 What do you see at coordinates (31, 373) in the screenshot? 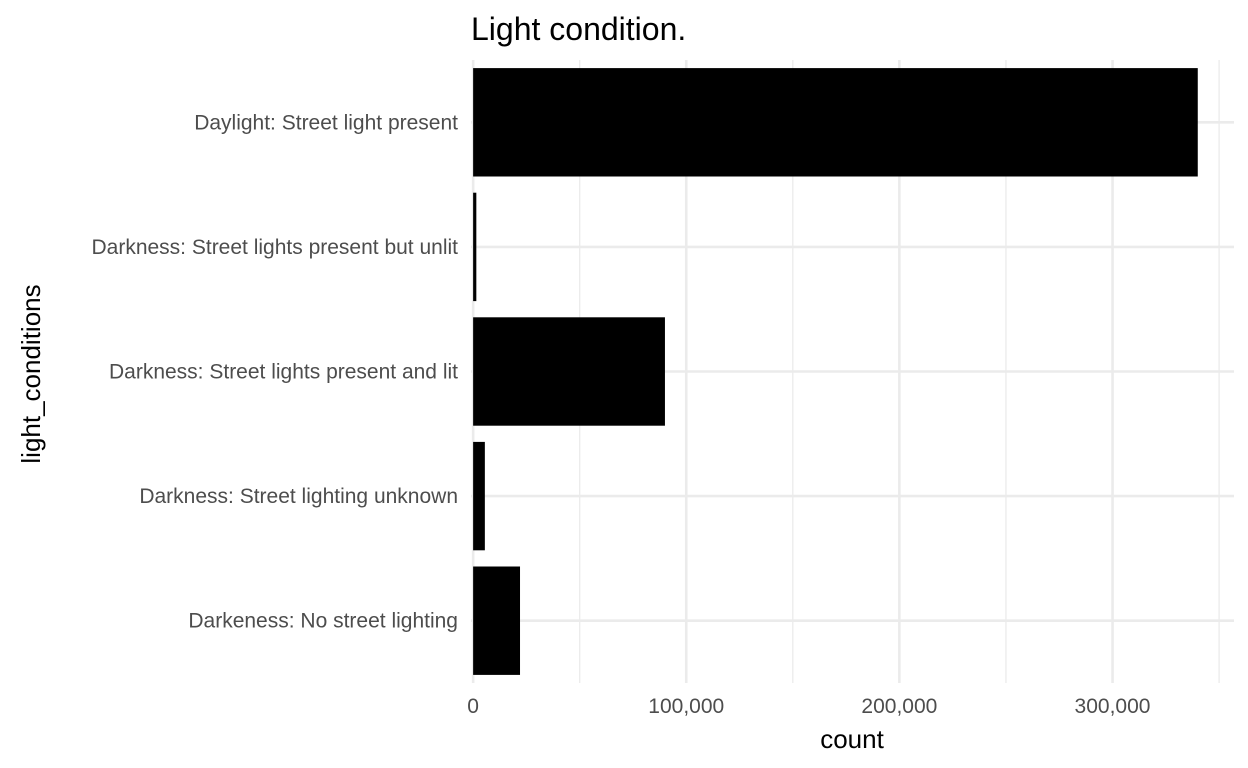
I see `y-axis-title: light_conditions` at bounding box center [31, 373].